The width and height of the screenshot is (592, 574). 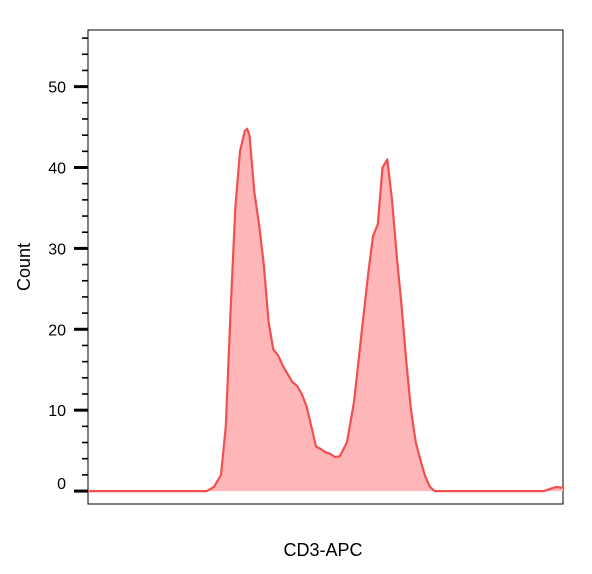 What do you see at coordinates (322, 550) in the screenshot?
I see `x-axis-title: CD3-APC` at bounding box center [322, 550].